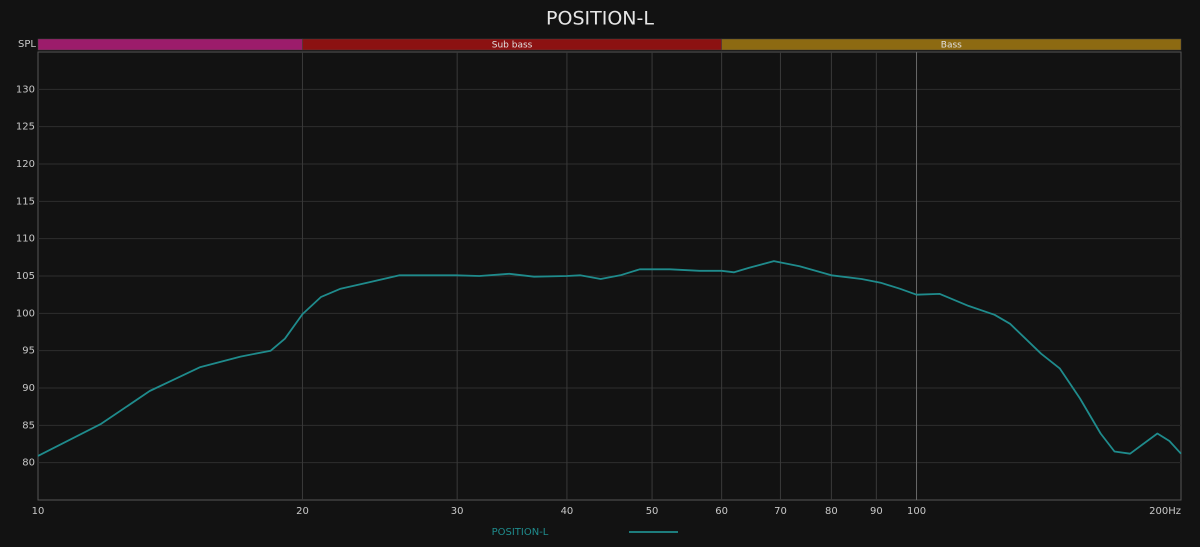 This screenshot has width=1200, height=547. What do you see at coordinates (25, 127) in the screenshot?
I see `y-tick-label: 125` at bounding box center [25, 127].